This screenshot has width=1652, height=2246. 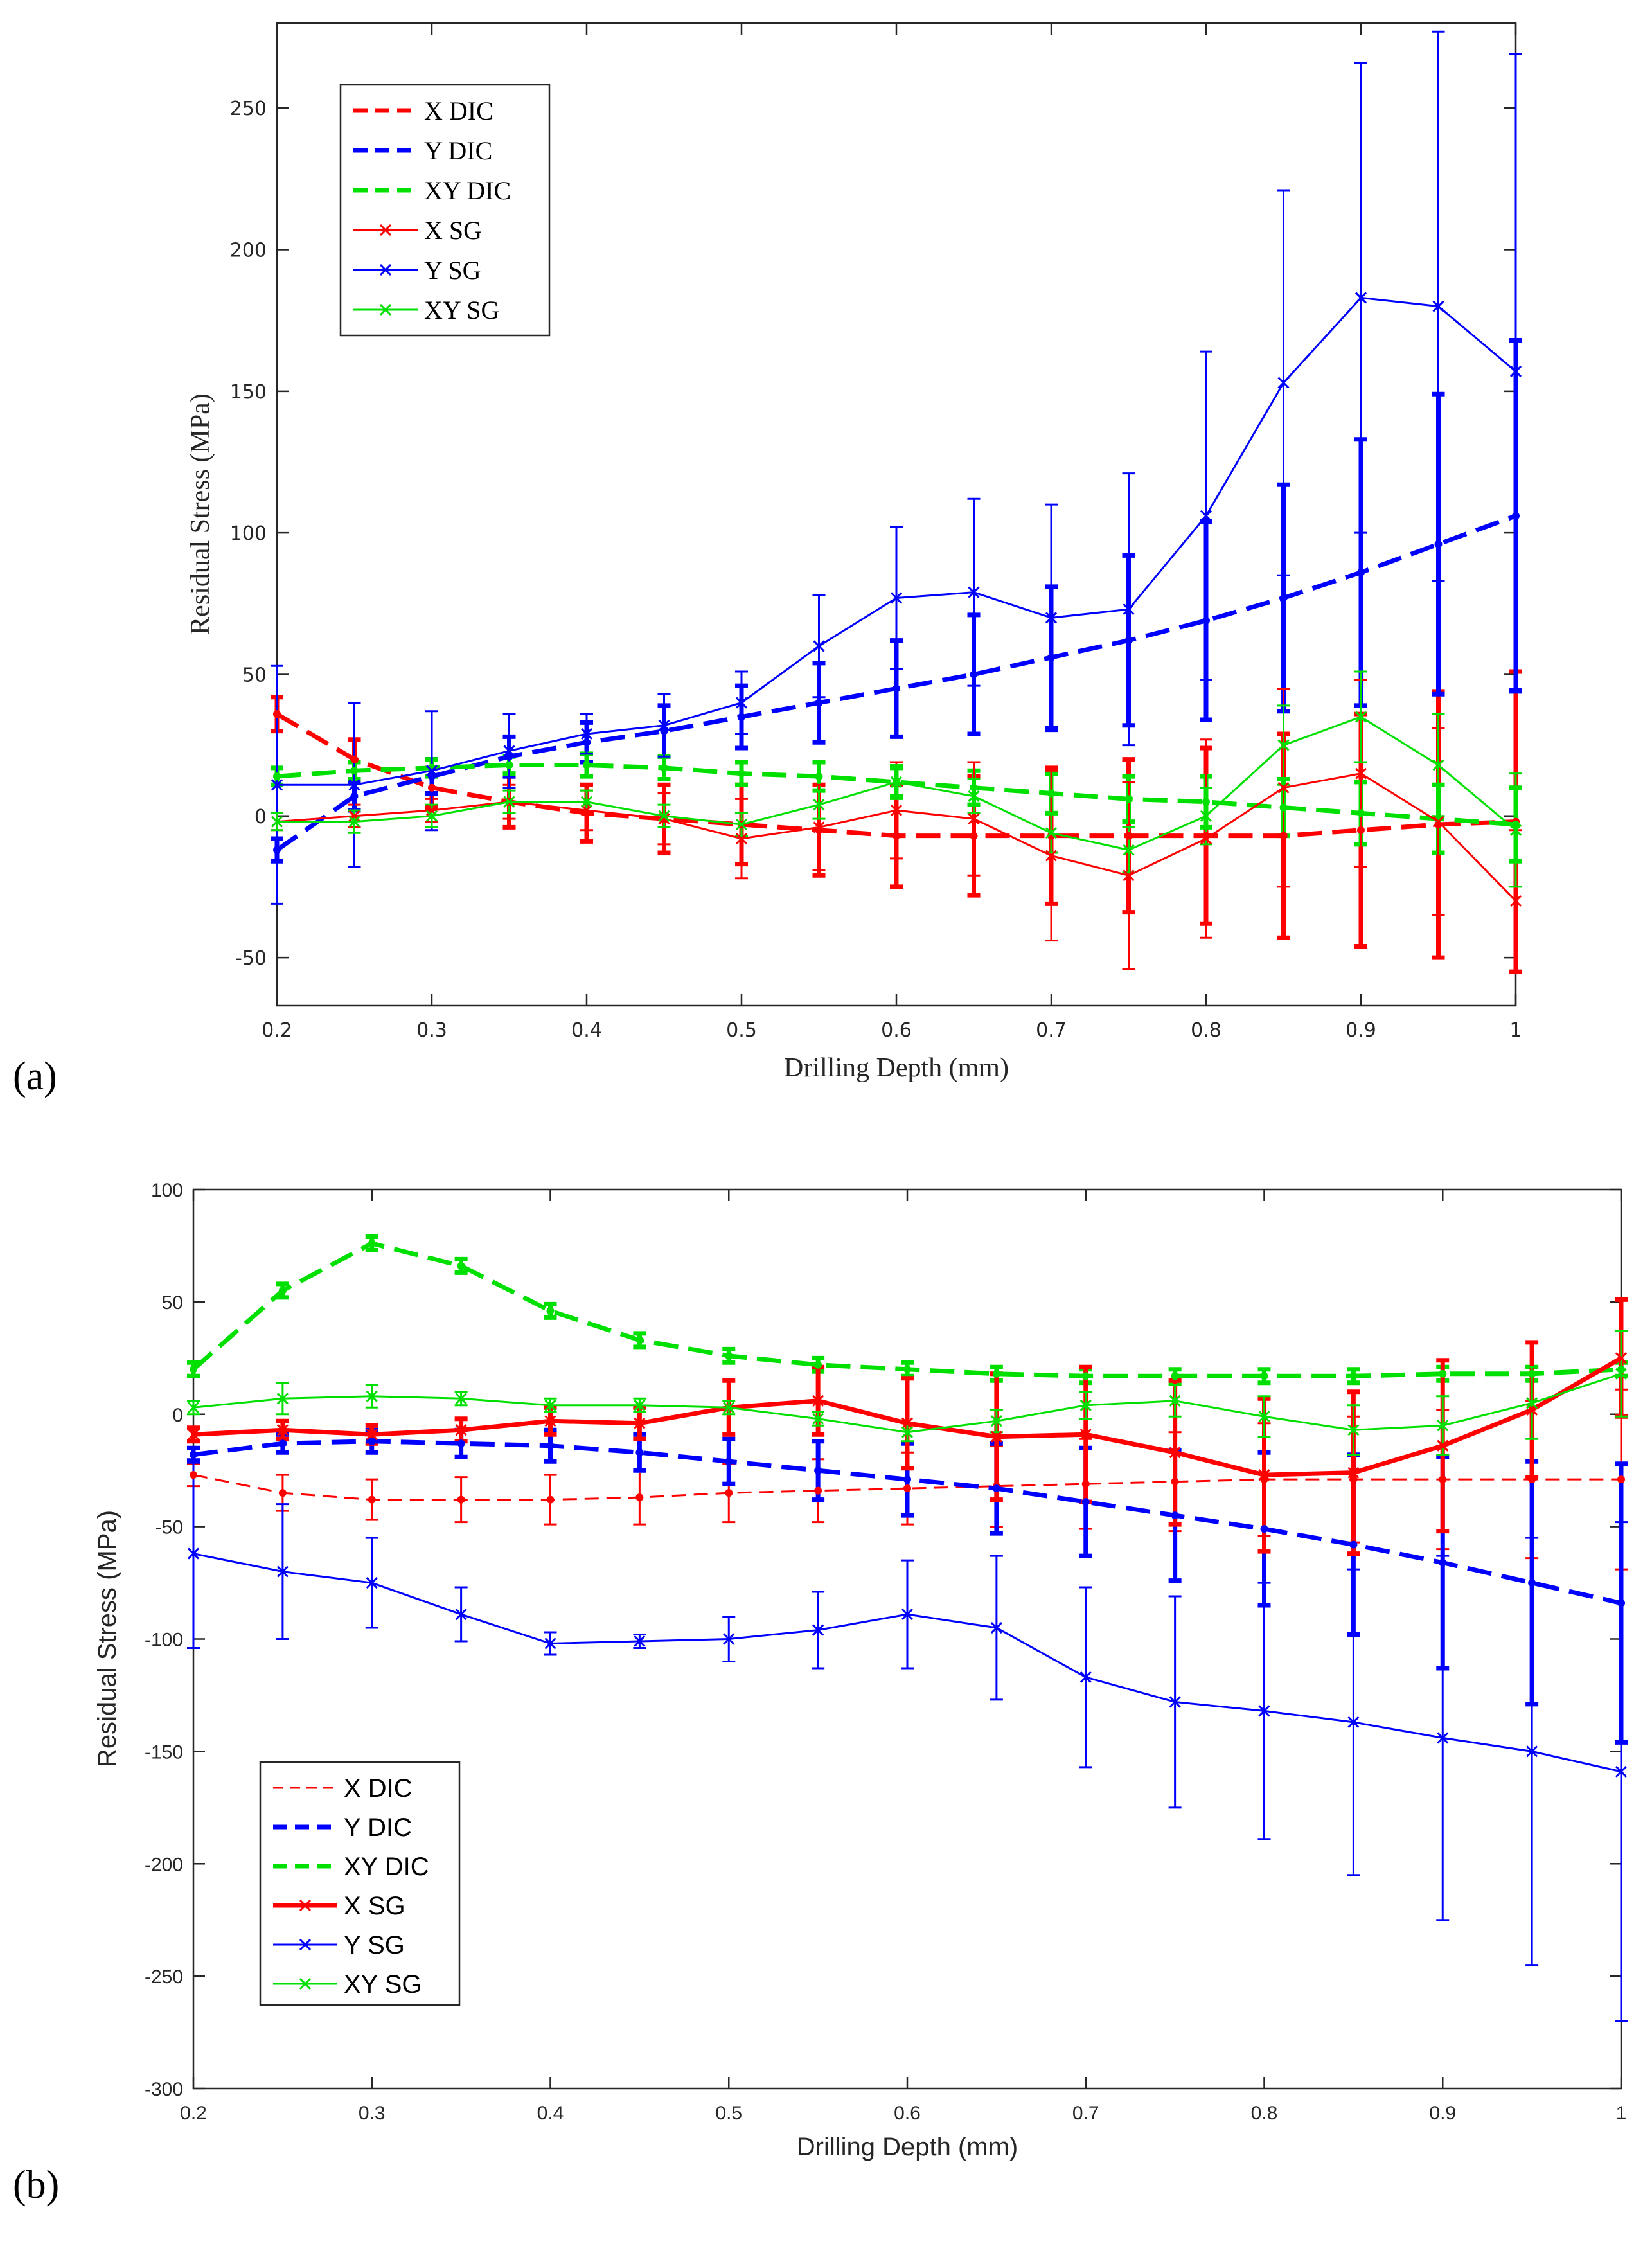 What do you see at coordinates (107, 1638) in the screenshot?
I see `y-axis-label-b: Residual Stress (MPa)` at bounding box center [107, 1638].